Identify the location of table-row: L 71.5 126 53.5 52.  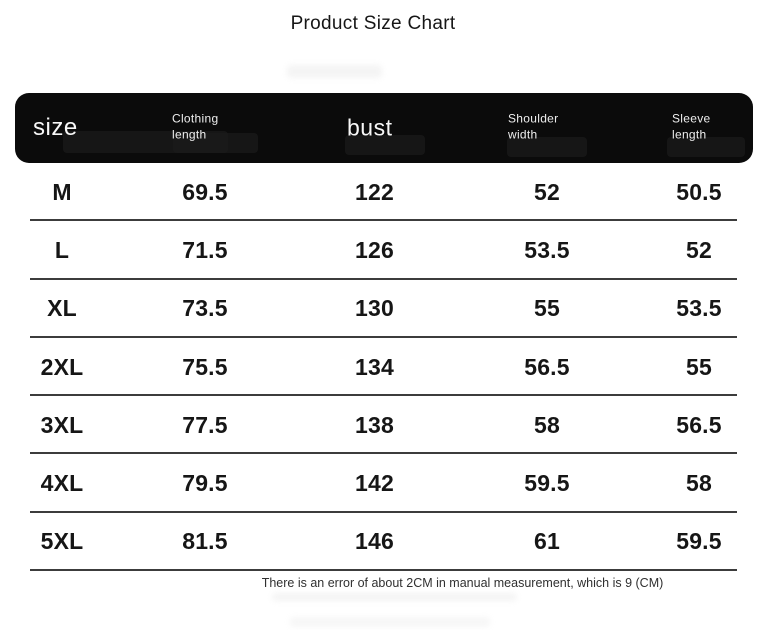
(383, 250).